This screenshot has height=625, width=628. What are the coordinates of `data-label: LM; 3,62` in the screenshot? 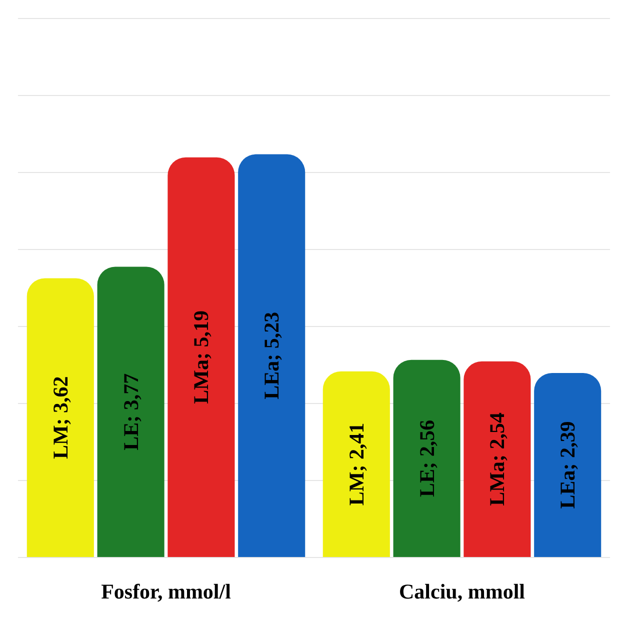 It's located at (60, 418).